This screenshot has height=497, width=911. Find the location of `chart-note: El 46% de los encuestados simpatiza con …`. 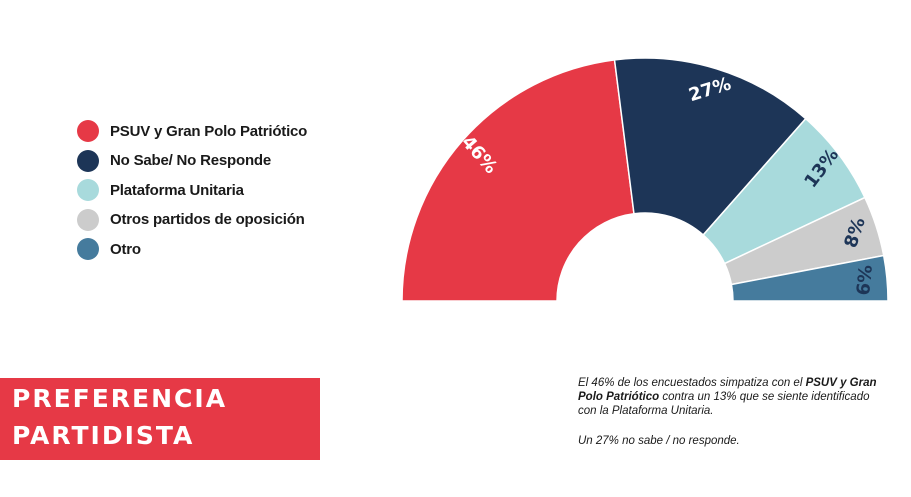

chart-note: El 46% de los encuestados simpatiza con … is located at coordinates (733, 412).